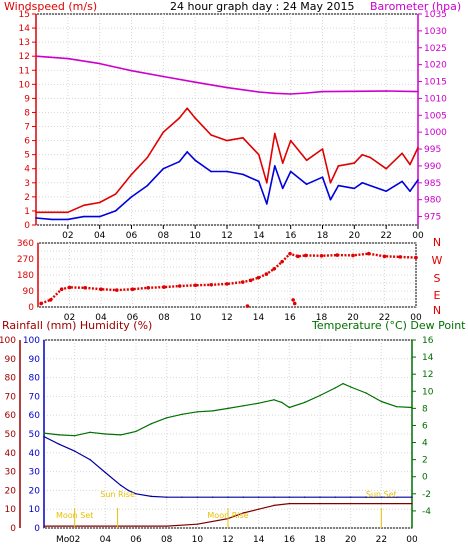  What do you see at coordinates (101, 318) in the screenshot?
I see `x-tick-label: 04` at bounding box center [101, 318].